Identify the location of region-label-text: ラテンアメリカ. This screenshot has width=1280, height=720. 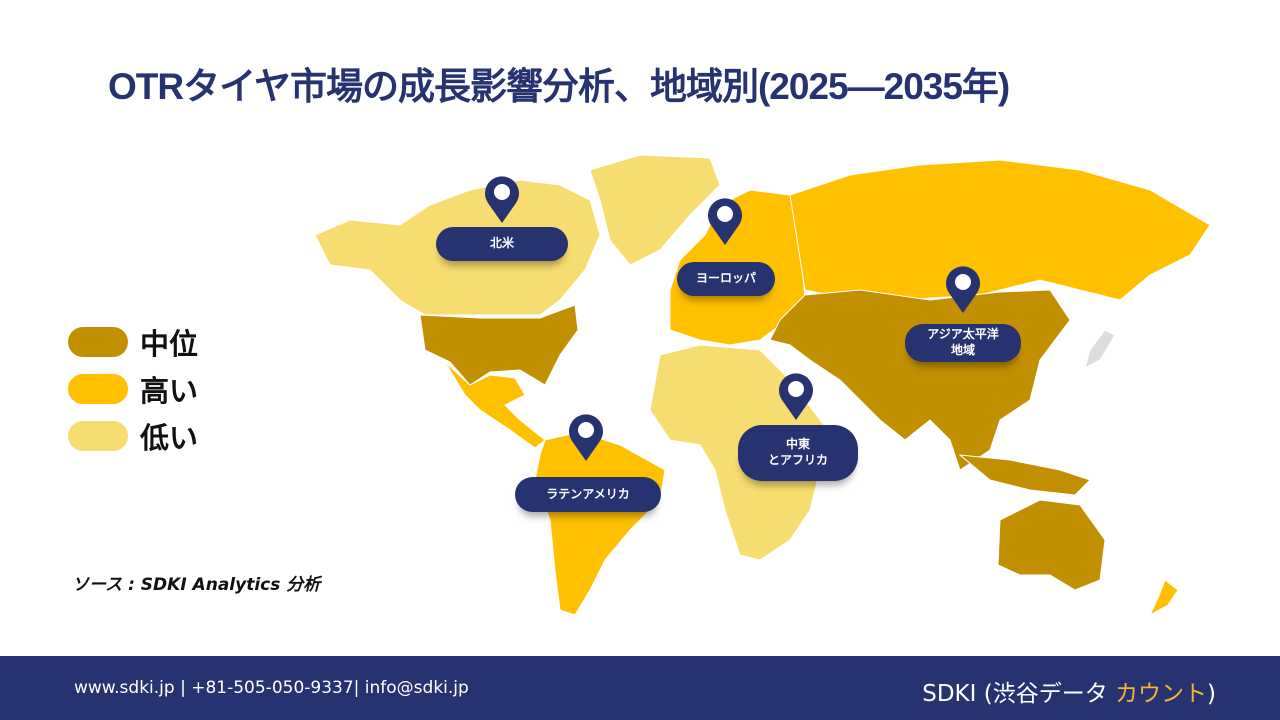
(588, 493).